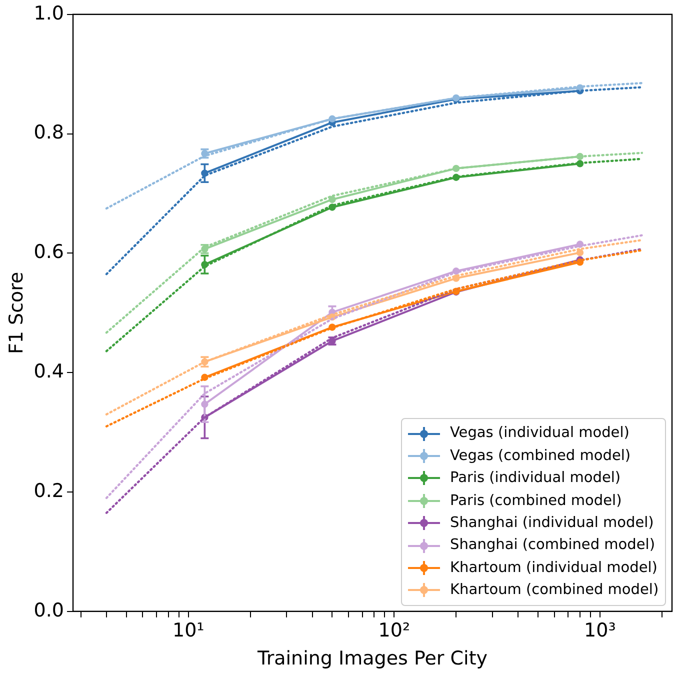 The width and height of the screenshot is (678, 679). I want to click on y-tick-label: 0.4, so click(49, 371).